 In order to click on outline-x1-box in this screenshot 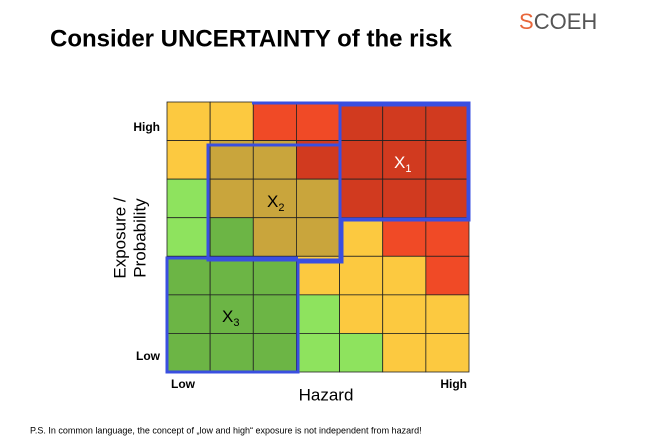, I will do `click(404, 162)`.